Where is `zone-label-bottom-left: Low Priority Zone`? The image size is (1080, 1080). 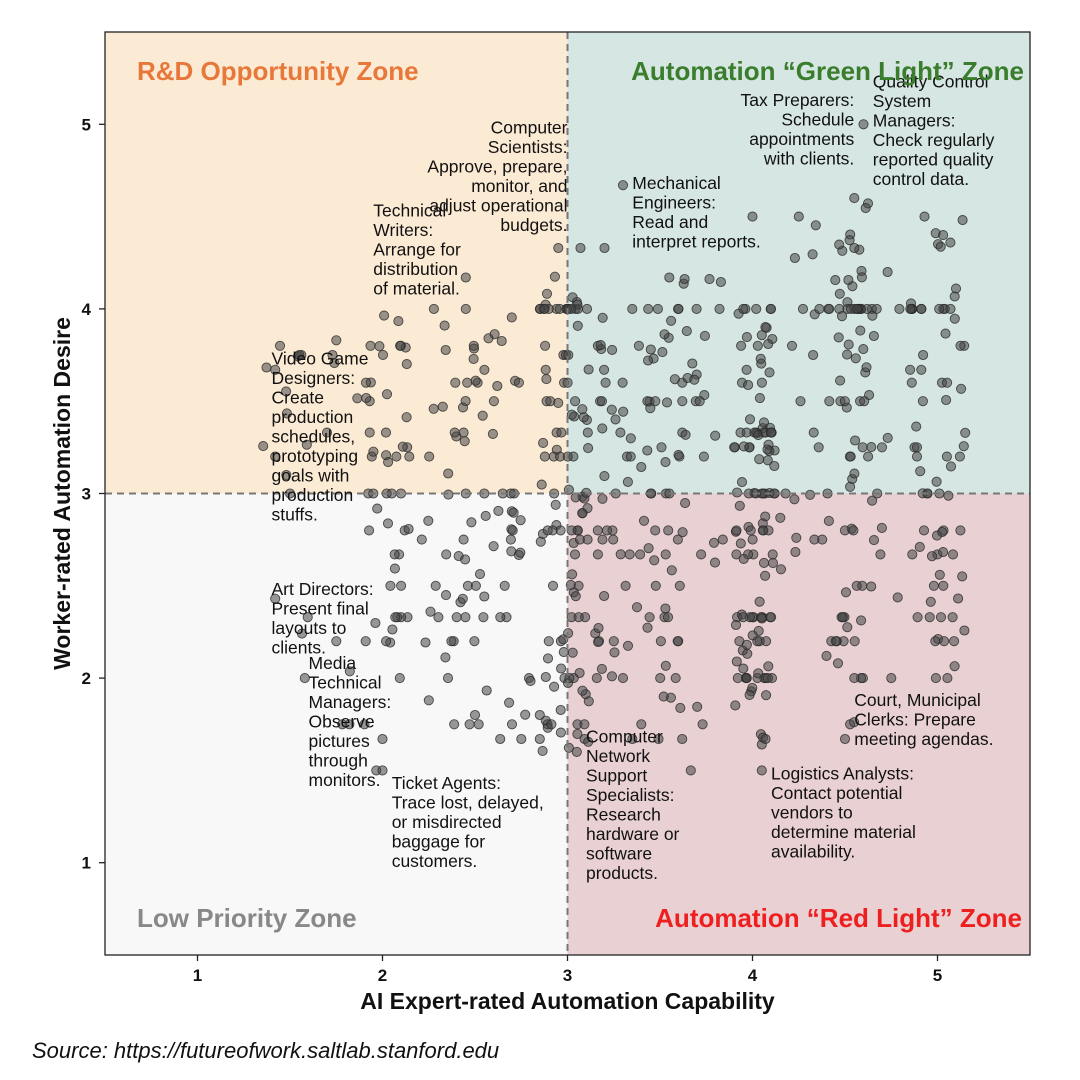 zone-label-bottom-left: Low Priority Zone is located at coordinates (247, 918).